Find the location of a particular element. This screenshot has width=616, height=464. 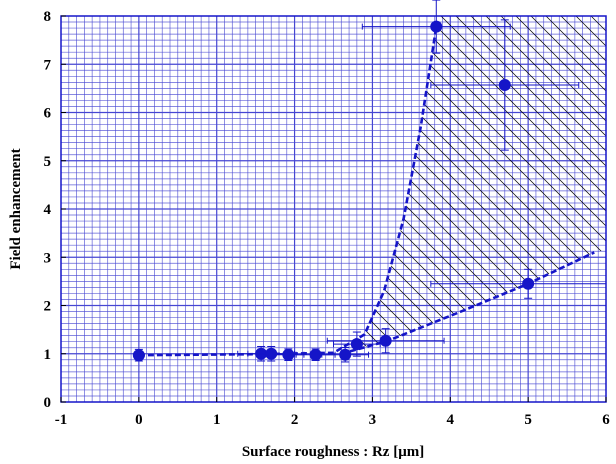

x-tick-label: -1 is located at coordinates (61, 420).